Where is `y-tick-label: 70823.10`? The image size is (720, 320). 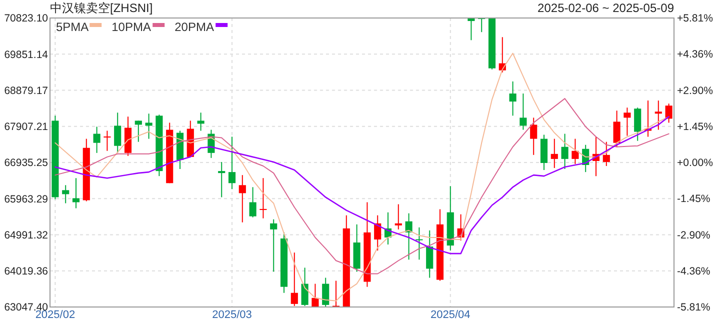 y-tick-label: 70823.10 is located at coordinates (26, 18).